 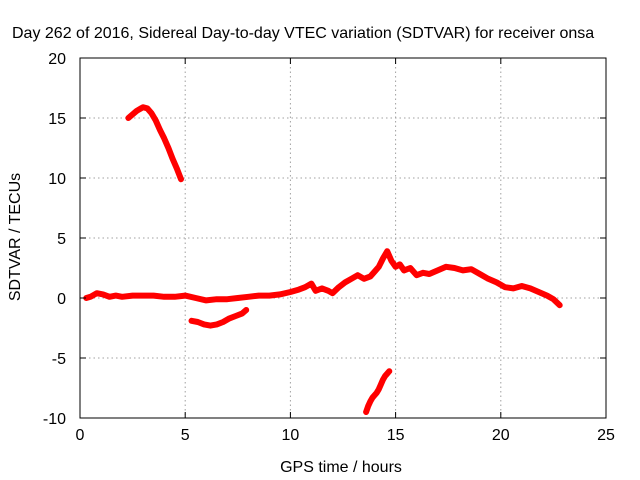 I want to click on x-tick-label: 10, so click(x=291, y=435).